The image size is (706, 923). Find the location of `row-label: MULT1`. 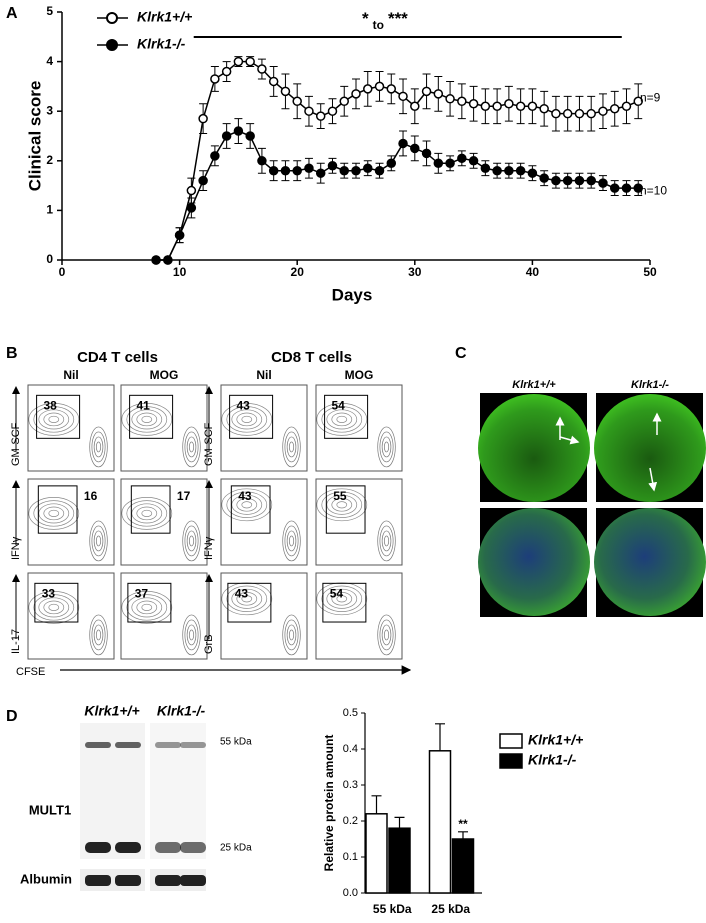

row-label: MULT1 is located at coordinates (50, 809).